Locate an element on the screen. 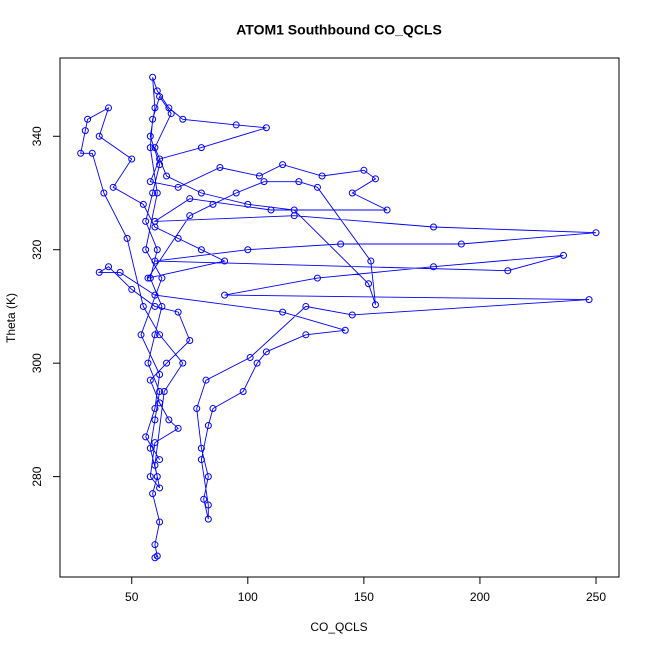  x-tick-label: 50 is located at coordinates (132, 597).